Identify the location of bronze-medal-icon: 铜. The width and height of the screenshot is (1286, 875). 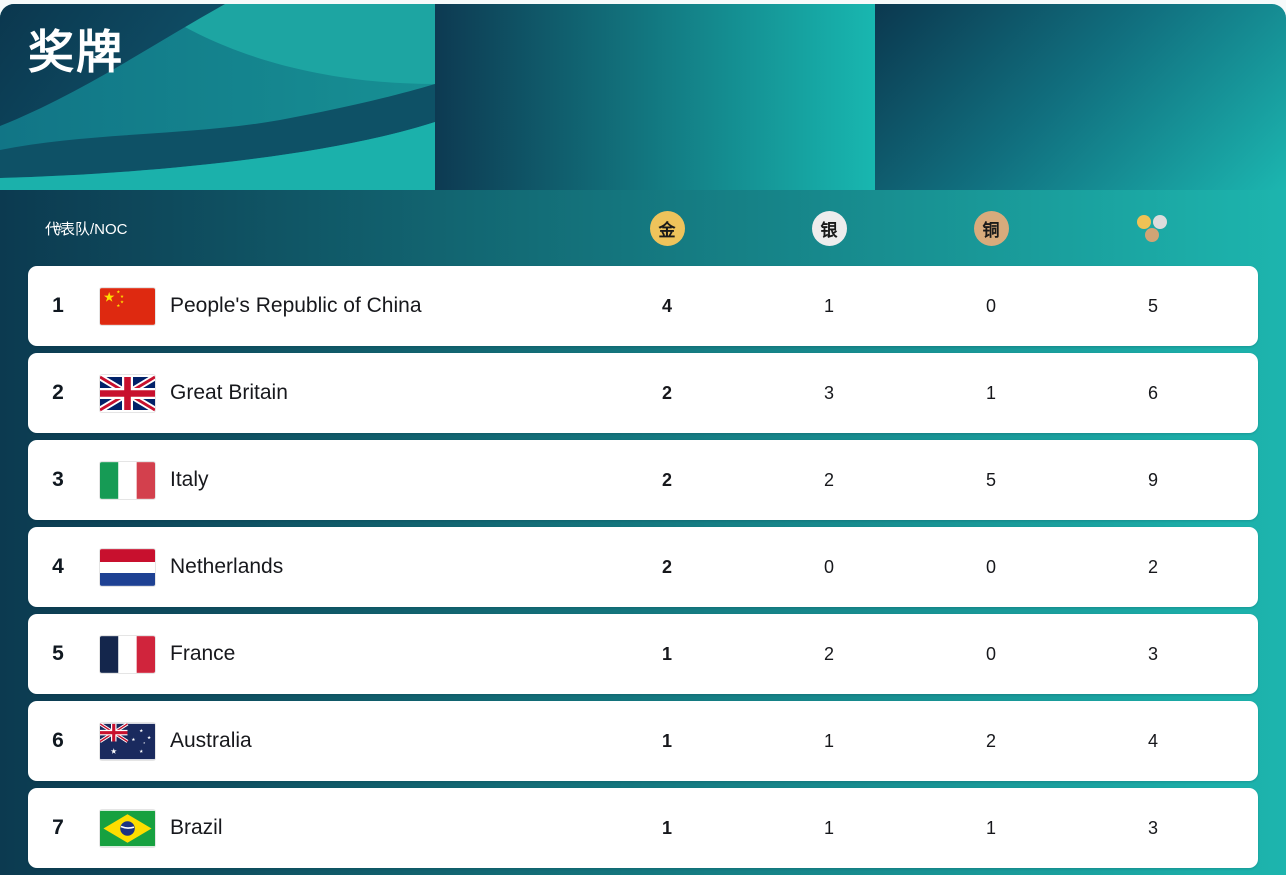
(991, 228).